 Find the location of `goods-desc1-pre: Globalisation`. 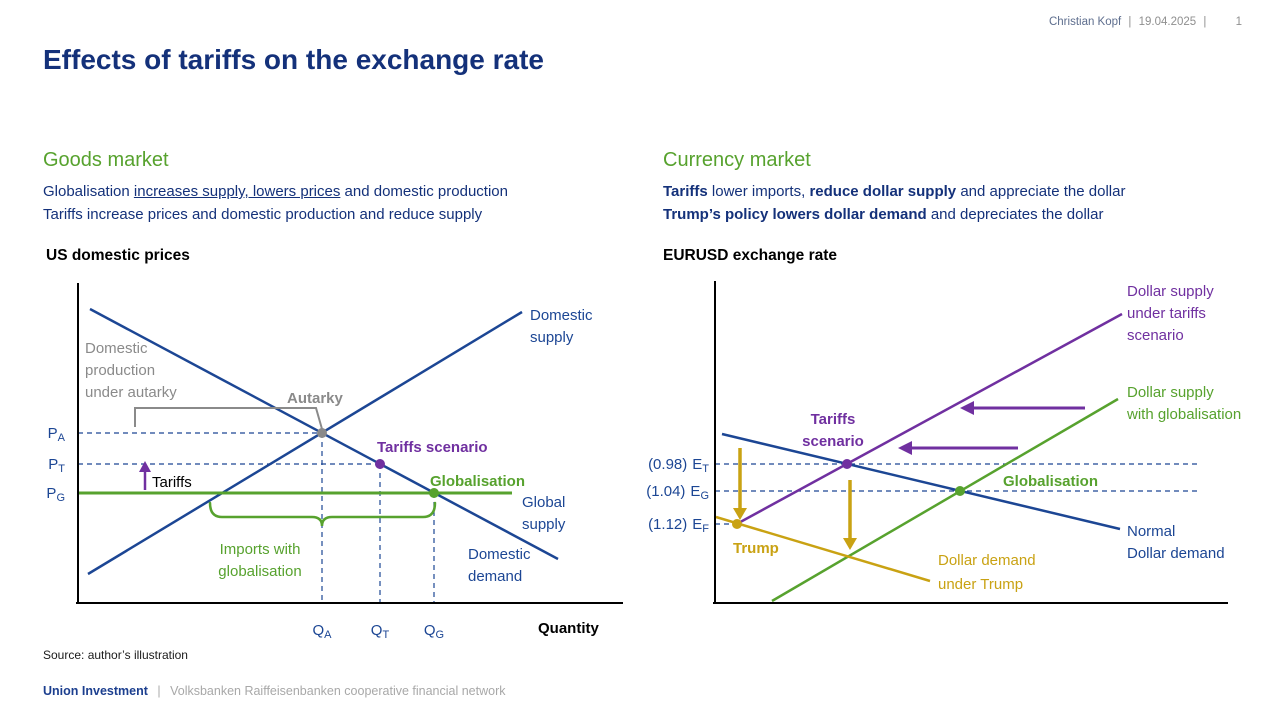

goods-desc1-pre: Globalisation is located at coordinates (88, 191).